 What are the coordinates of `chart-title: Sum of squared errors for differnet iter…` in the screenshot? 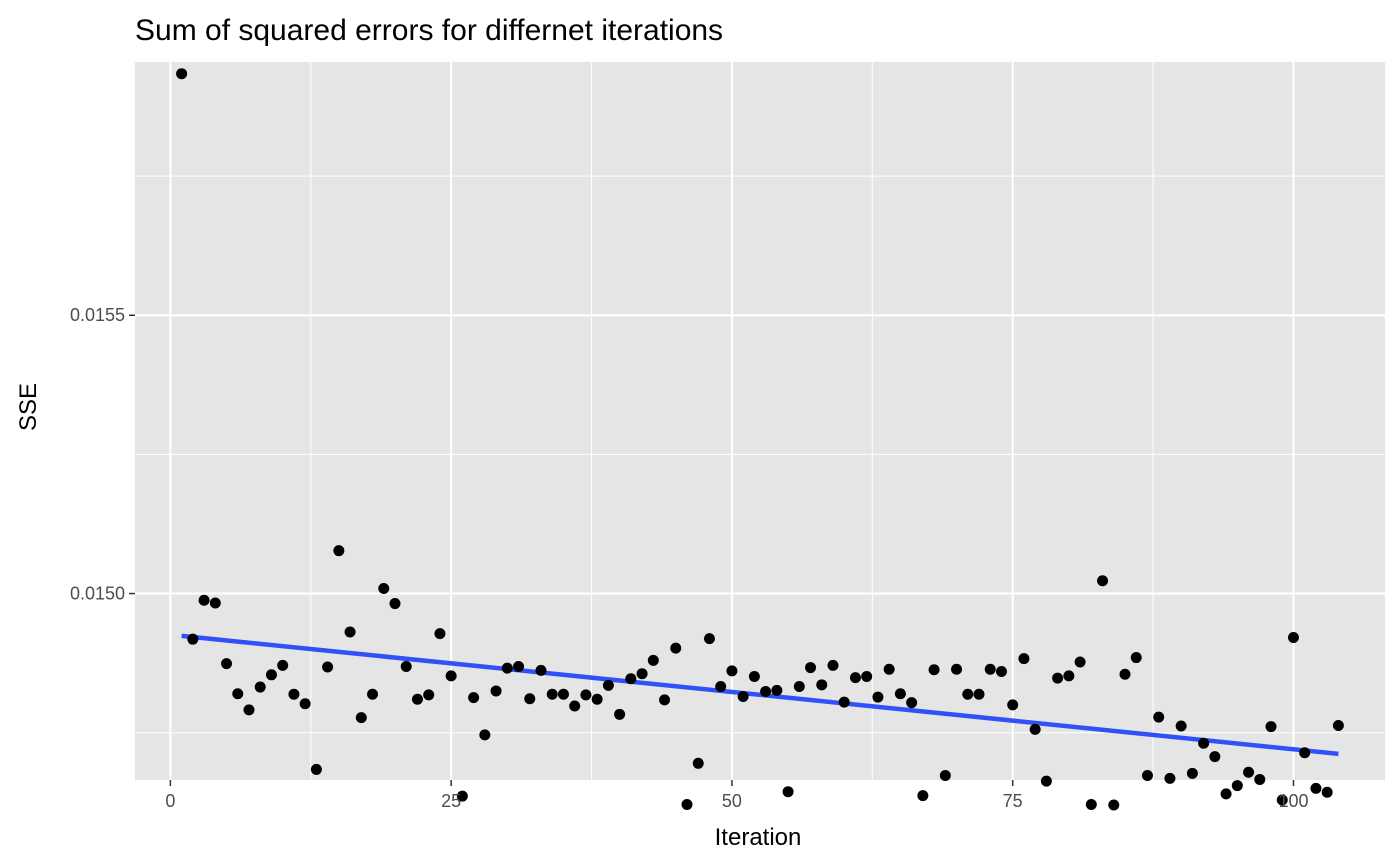 It's located at (429, 30).